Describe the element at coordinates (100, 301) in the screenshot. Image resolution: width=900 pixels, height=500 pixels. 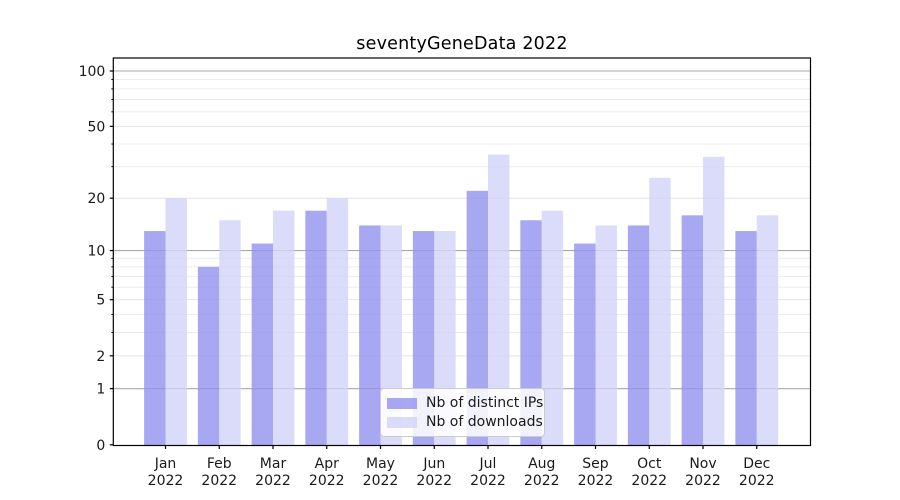
I see `y-tick-label-5: 5` at that location.